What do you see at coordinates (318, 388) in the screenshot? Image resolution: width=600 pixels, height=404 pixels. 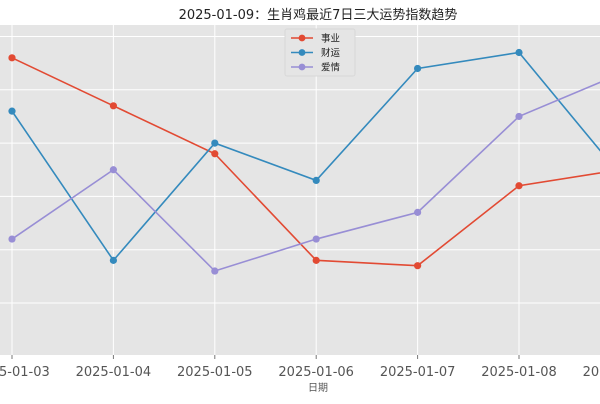 I see `x-axis-label: 日期` at bounding box center [318, 388].